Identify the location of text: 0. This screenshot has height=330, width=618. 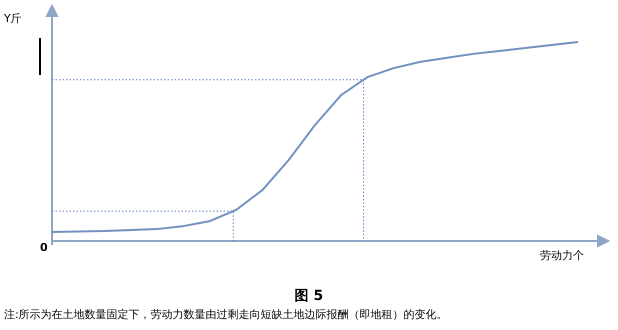
(44, 247).